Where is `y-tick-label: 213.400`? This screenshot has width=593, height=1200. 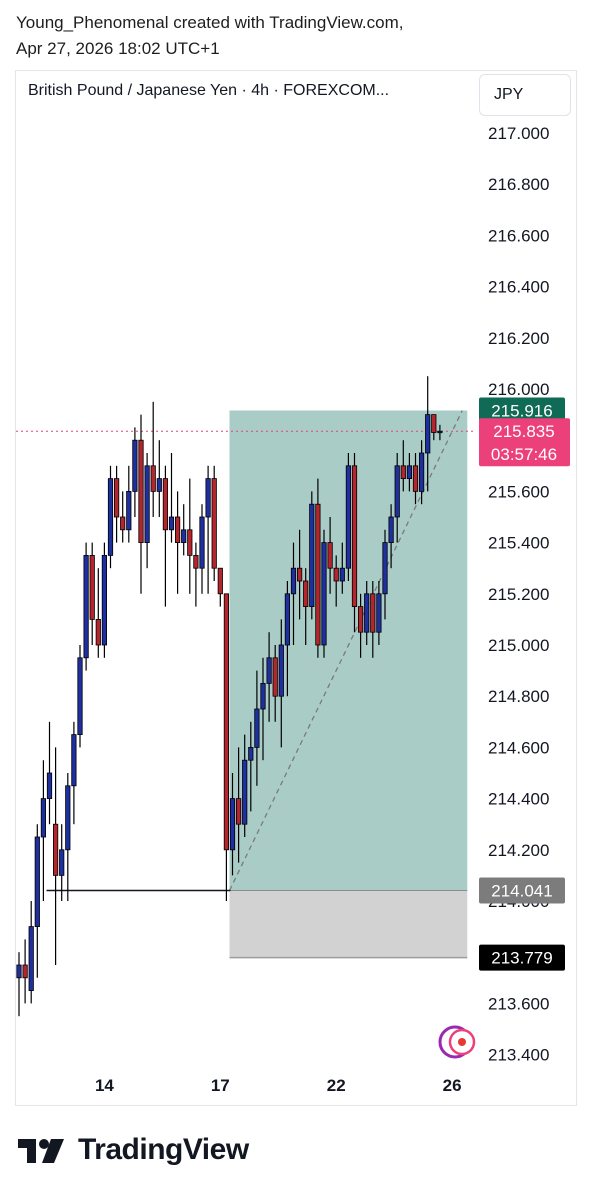 y-tick-label: 213.400 is located at coordinates (518, 1055).